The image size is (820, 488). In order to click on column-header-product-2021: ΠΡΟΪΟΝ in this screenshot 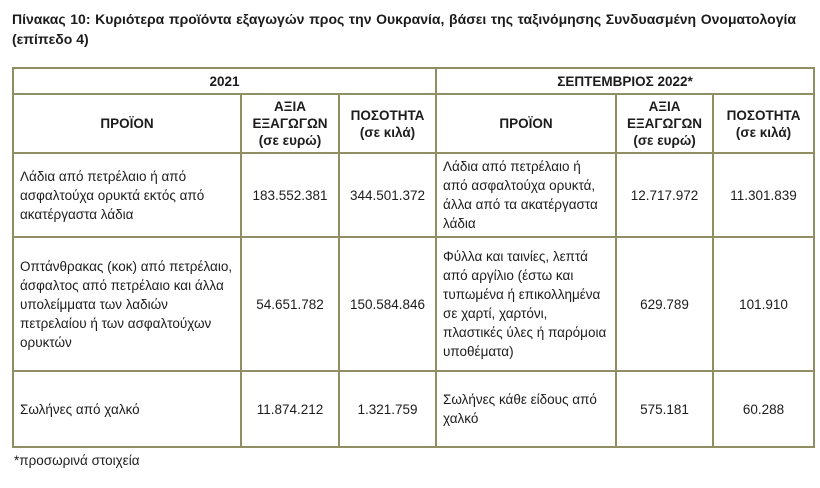, I will do `click(127, 123)`.